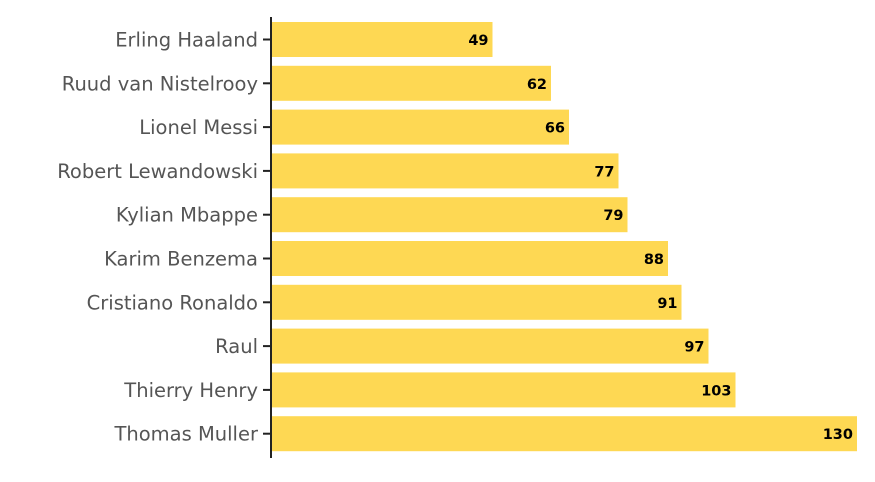 The image size is (875, 482). What do you see at coordinates (716, 391) in the screenshot?
I see `value-label: 103` at bounding box center [716, 391].